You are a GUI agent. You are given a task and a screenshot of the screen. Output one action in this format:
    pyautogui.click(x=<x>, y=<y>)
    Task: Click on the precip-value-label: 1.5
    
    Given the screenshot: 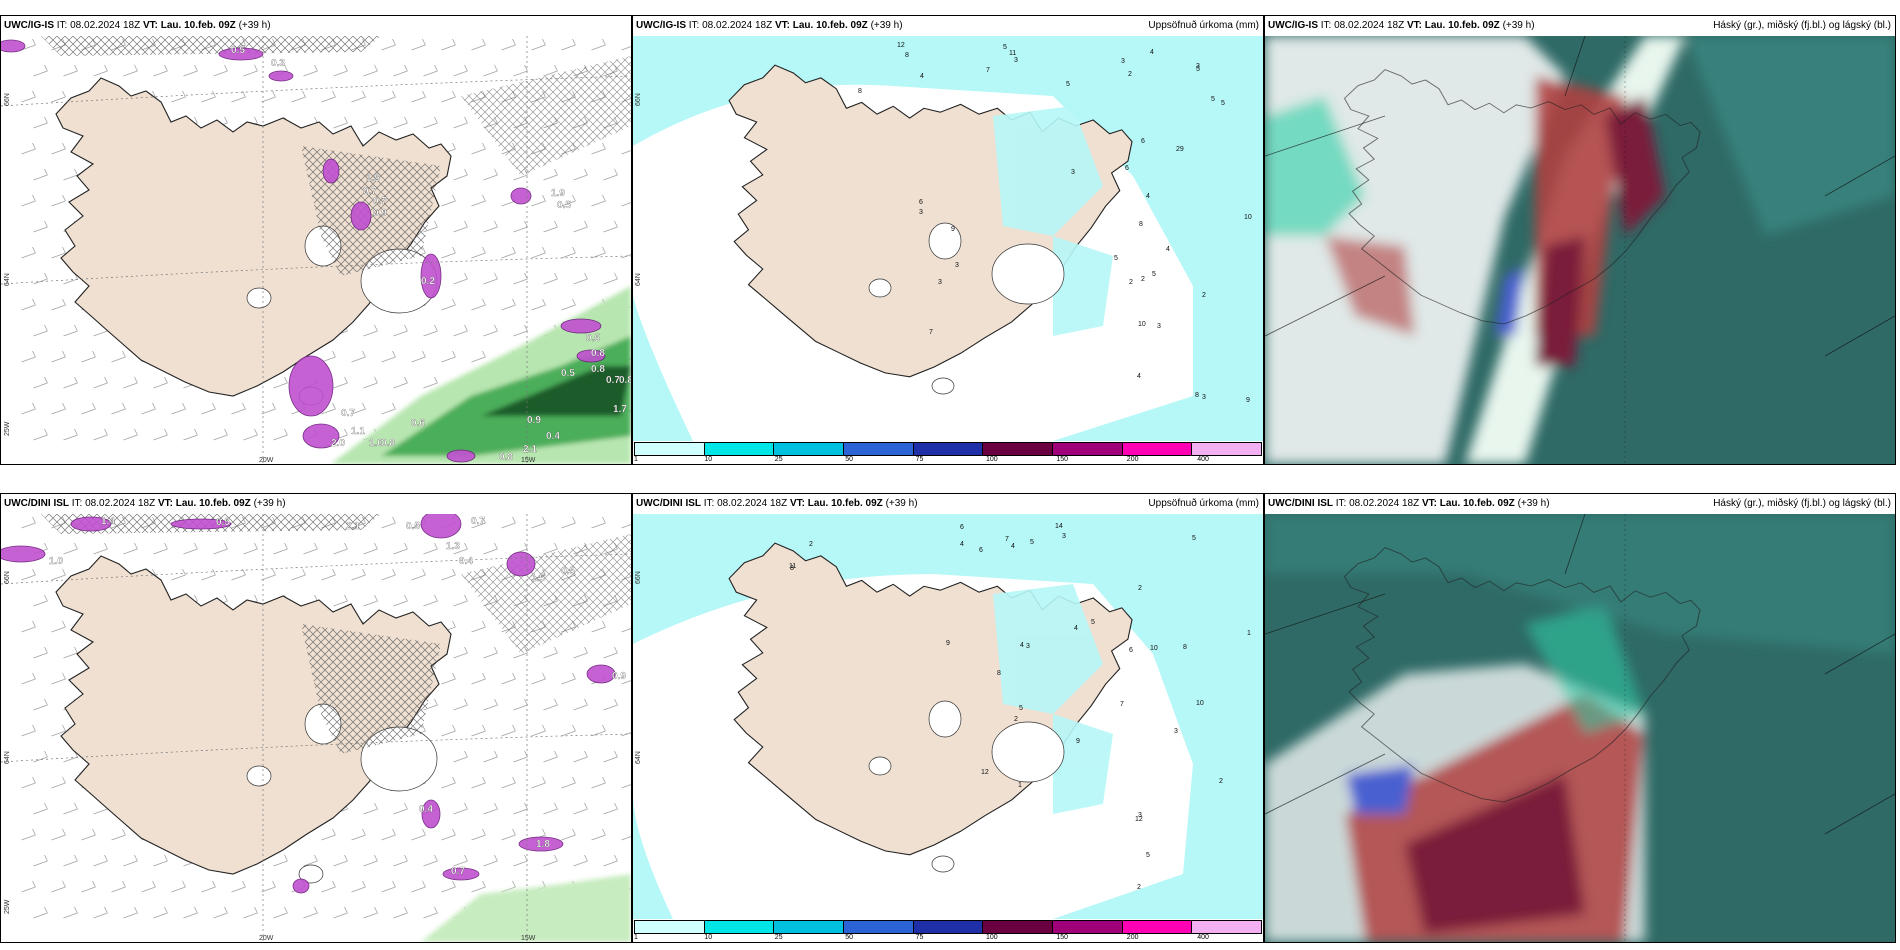 What is the action you would take?
    pyautogui.click(x=373, y=178)
    